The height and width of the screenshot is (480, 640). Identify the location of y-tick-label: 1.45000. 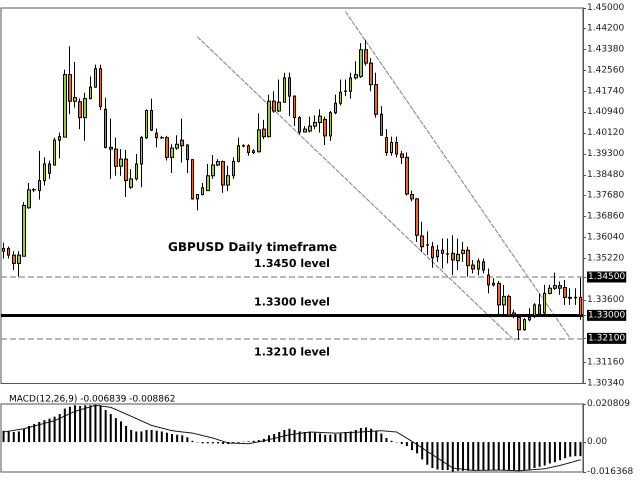
(605, 8).